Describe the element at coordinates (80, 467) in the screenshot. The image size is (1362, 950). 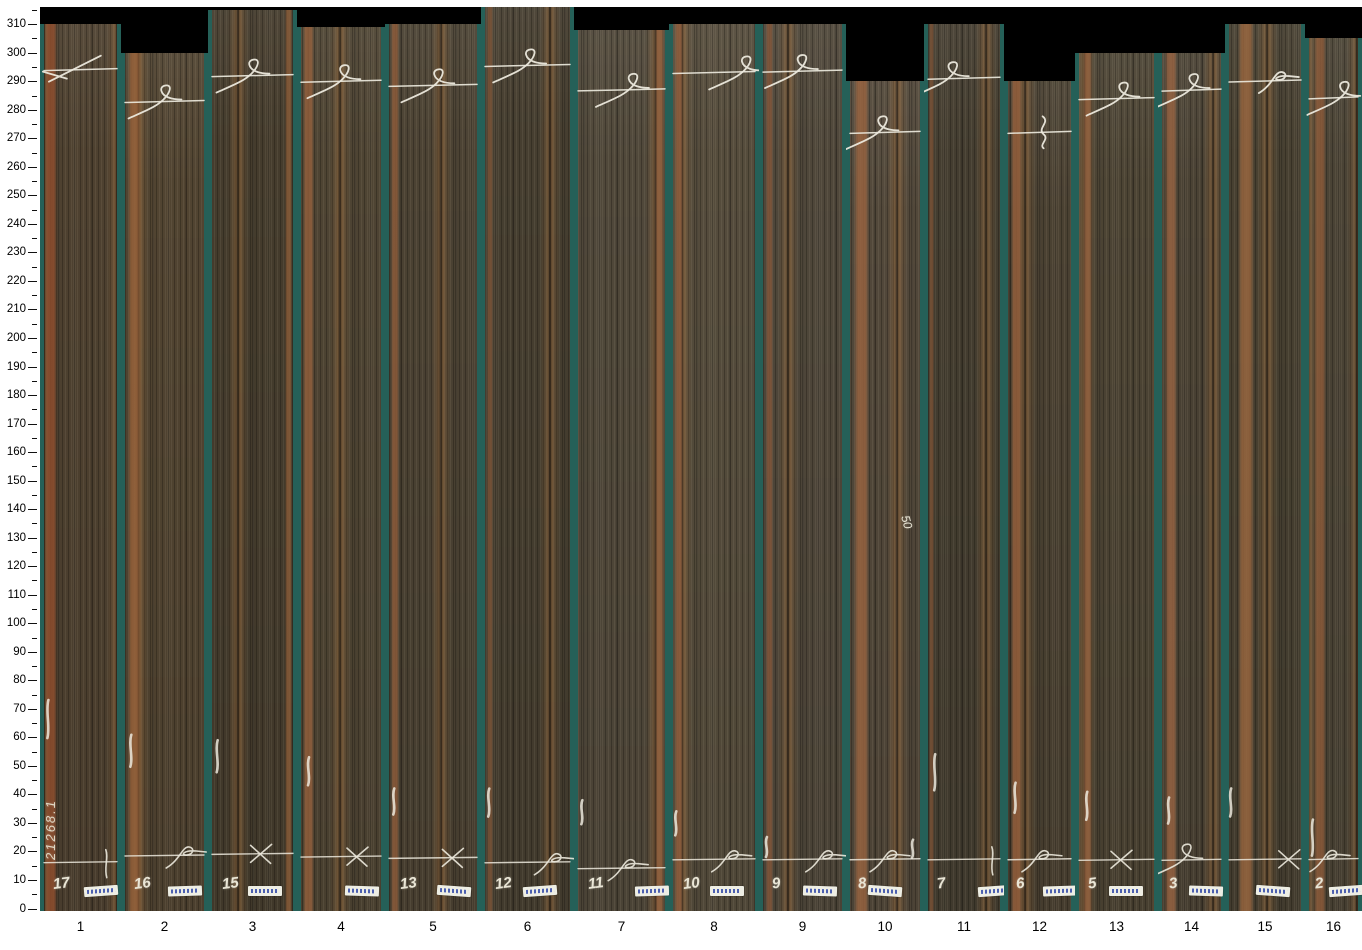
I see `core-lane-1: 17 21268.1` at that location.